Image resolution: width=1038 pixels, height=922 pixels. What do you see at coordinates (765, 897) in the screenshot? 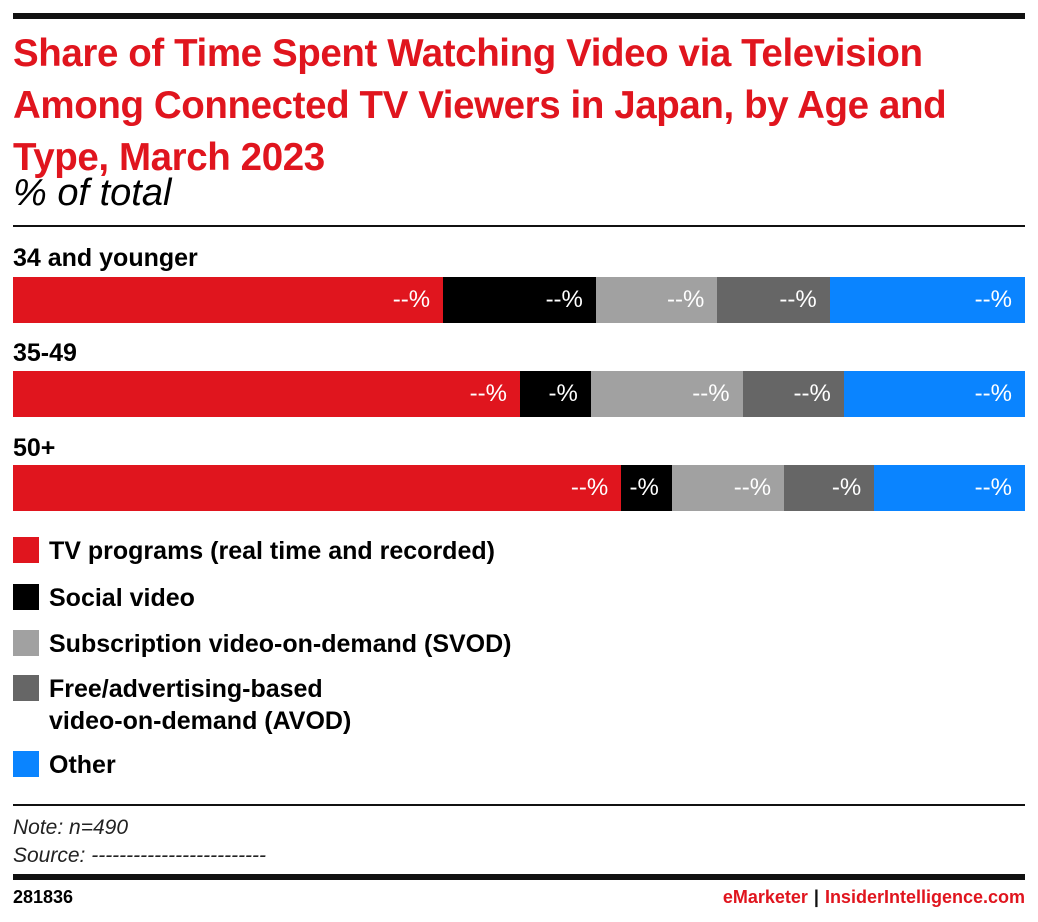
I see `brand-emarketer: eMarketer` at bounding box center [765, 897].